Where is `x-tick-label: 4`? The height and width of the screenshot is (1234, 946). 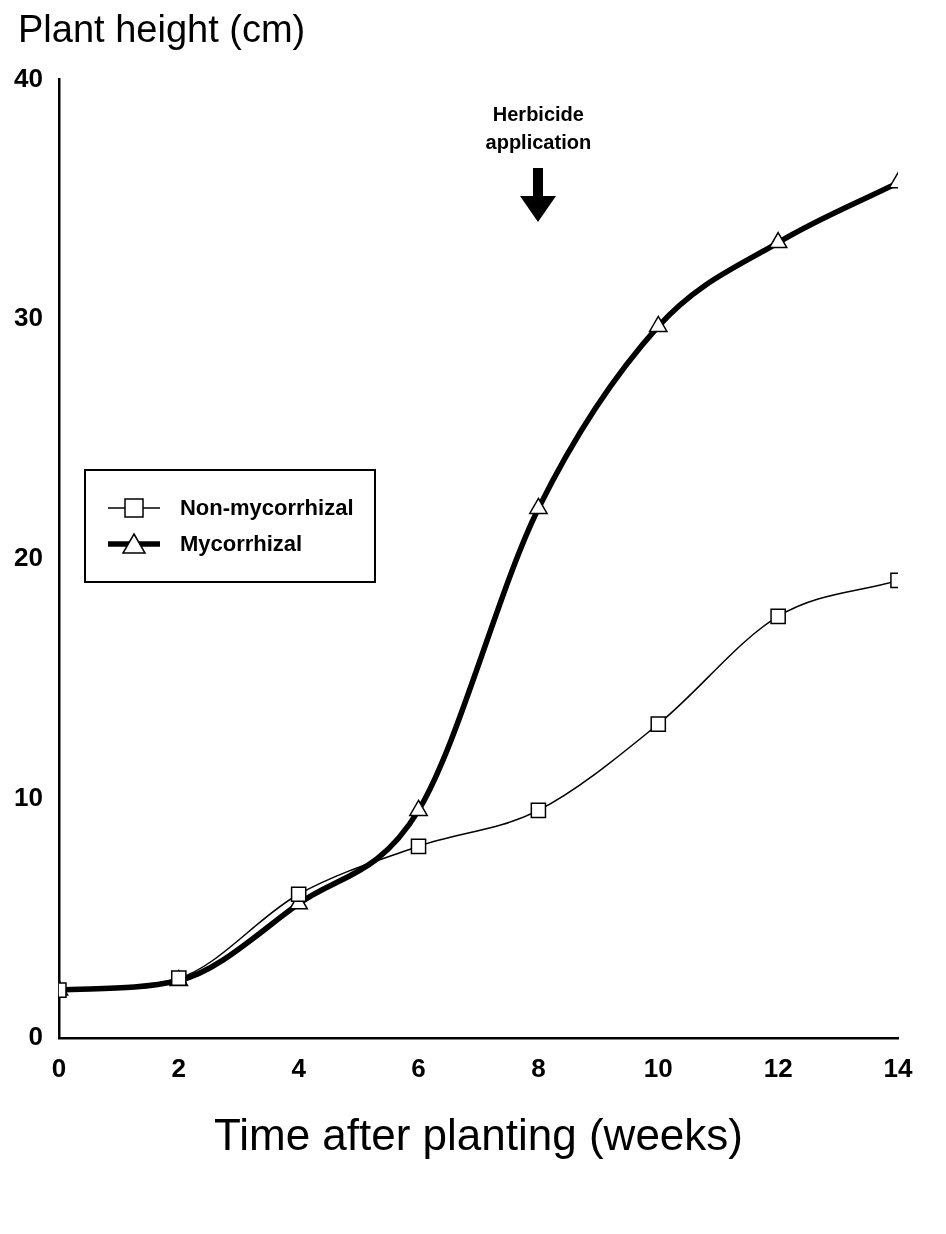
x-tick-label: 4 is located at coordinates (299, 1067).